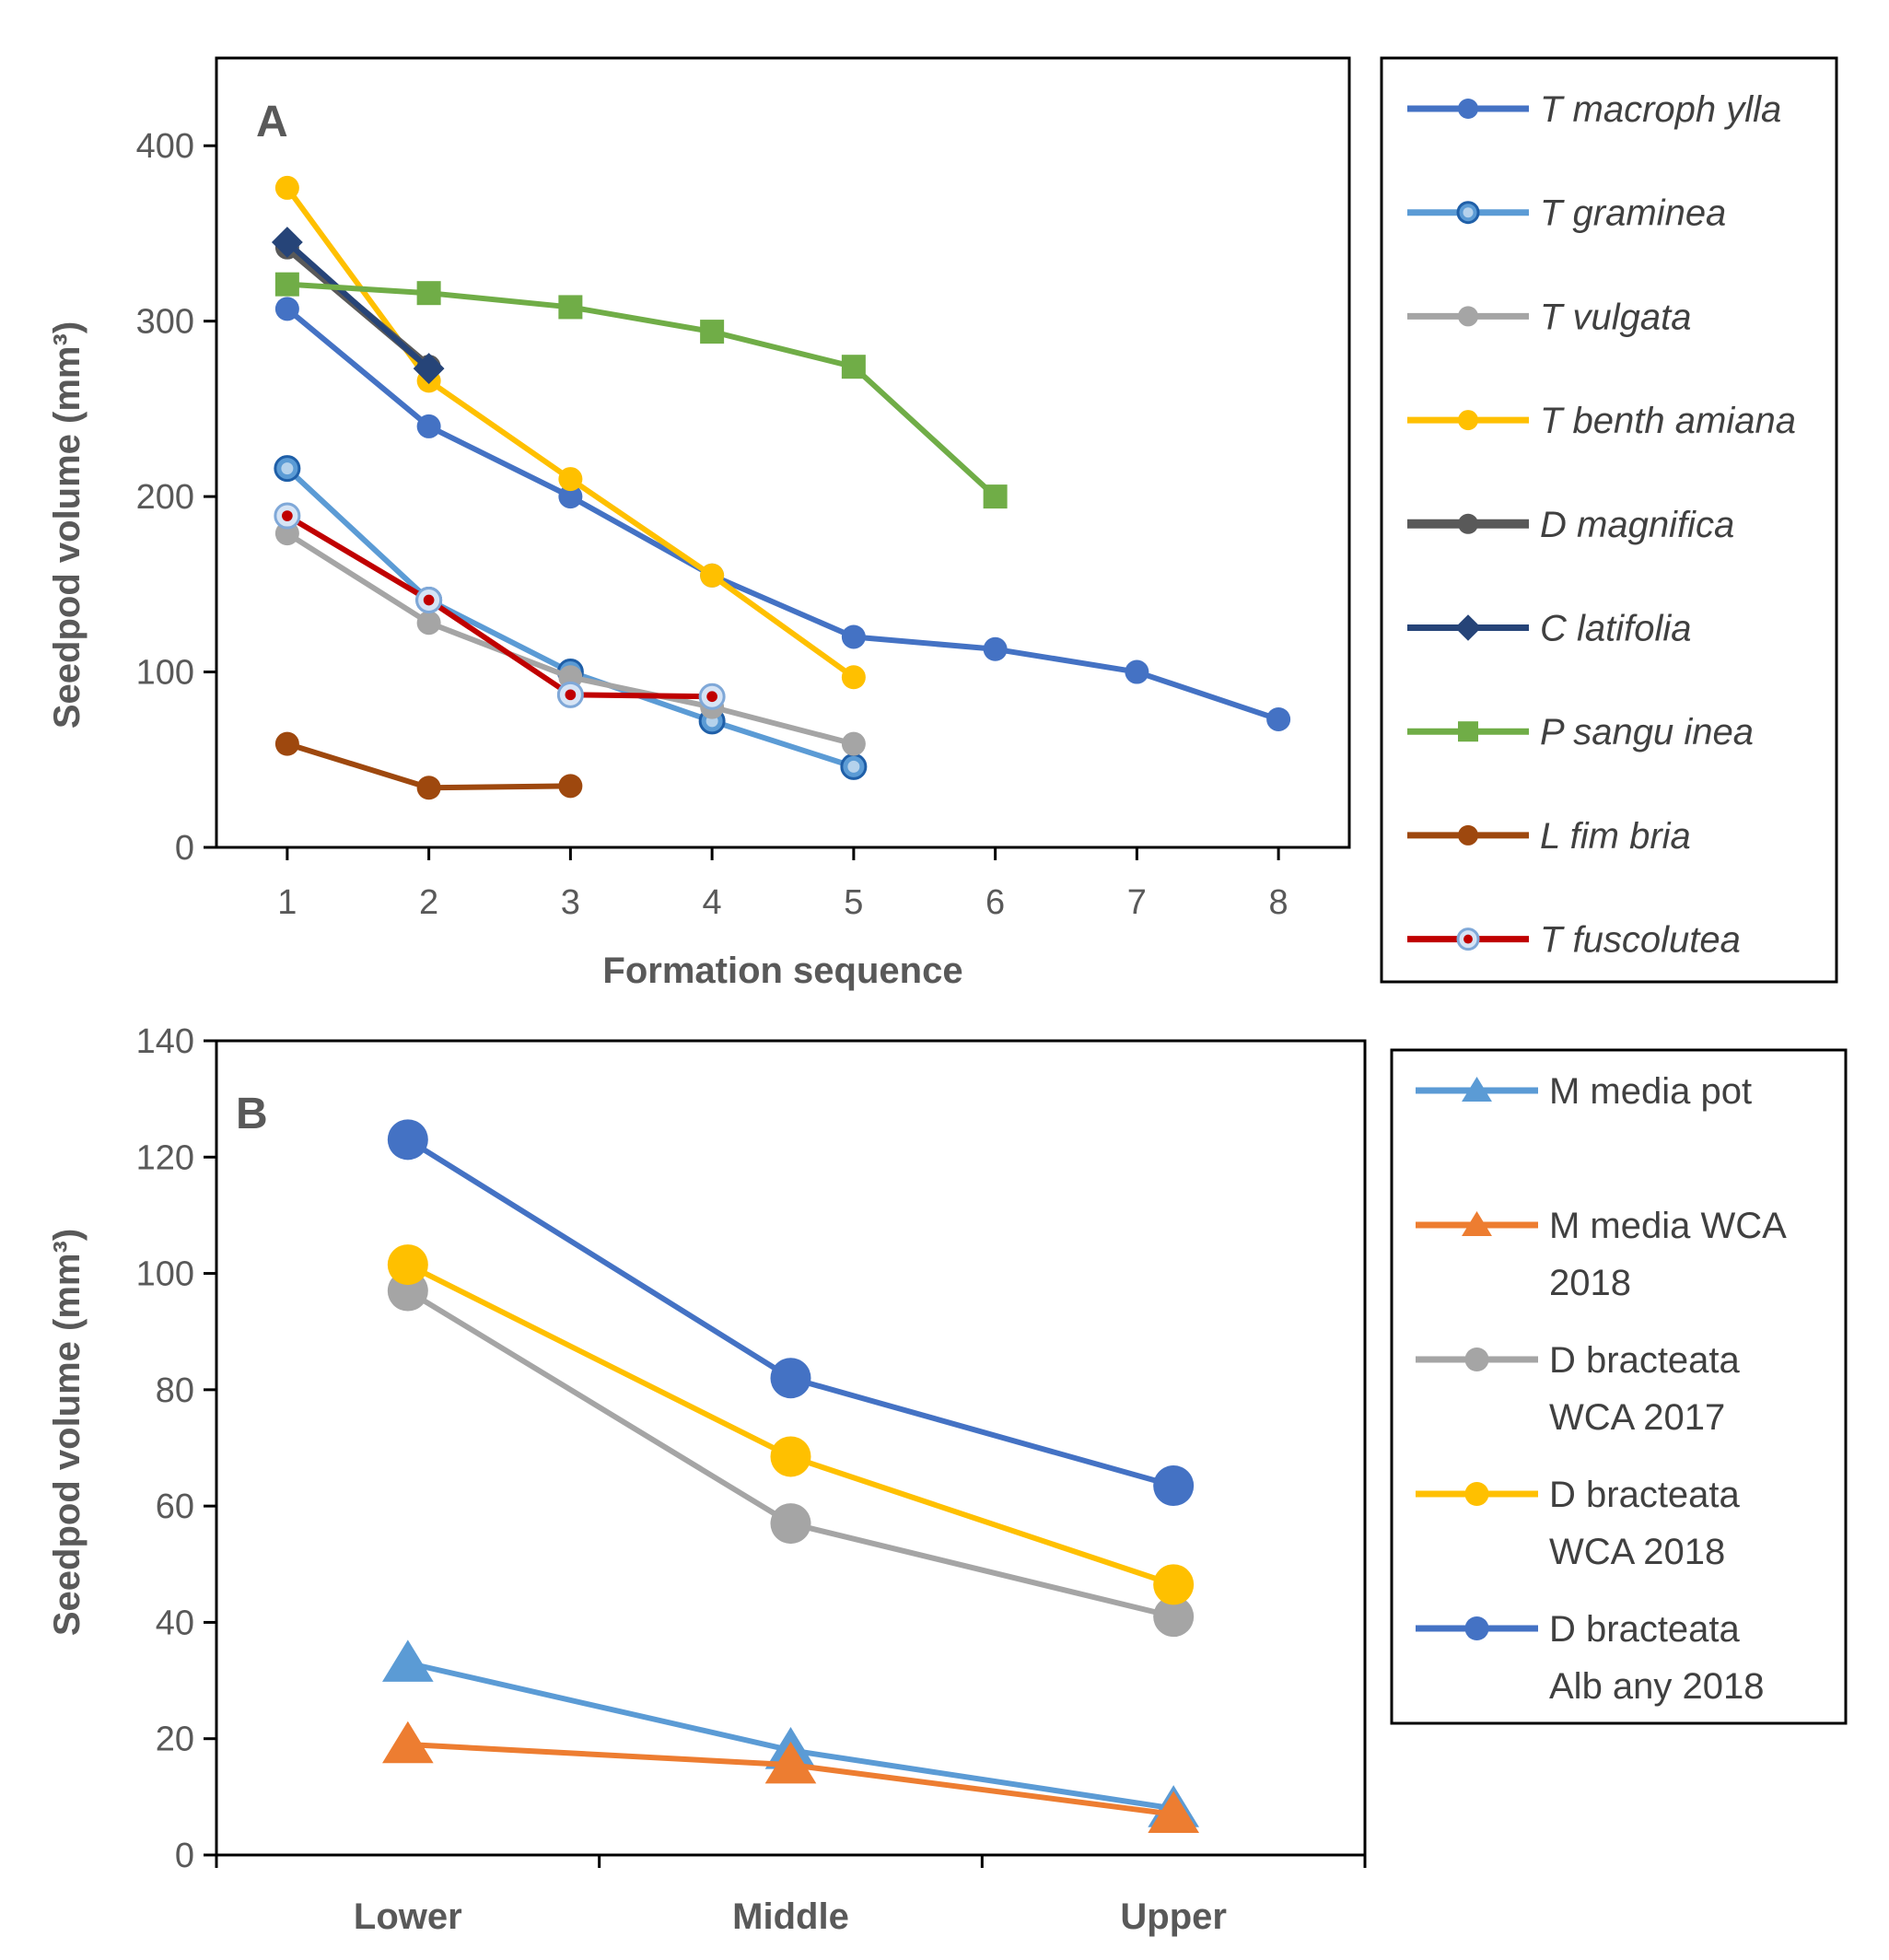 The image size is (1889, 1960). I want to click on panel-a-y-tick-label: 100, so click(165, 673).